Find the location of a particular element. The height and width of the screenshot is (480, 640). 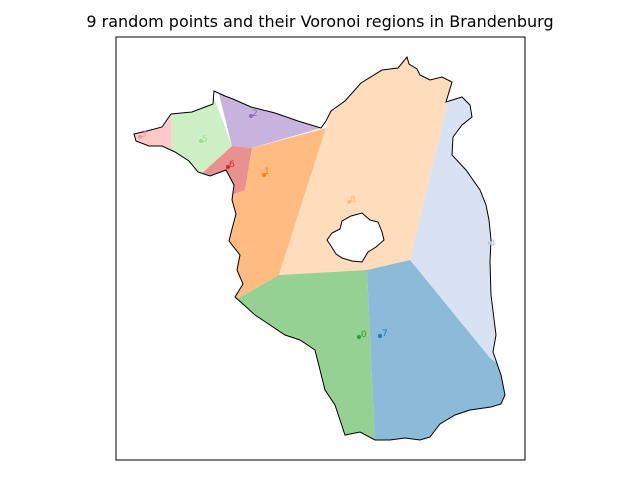

point-label-5: 5 is located at coordinates (205, 140).